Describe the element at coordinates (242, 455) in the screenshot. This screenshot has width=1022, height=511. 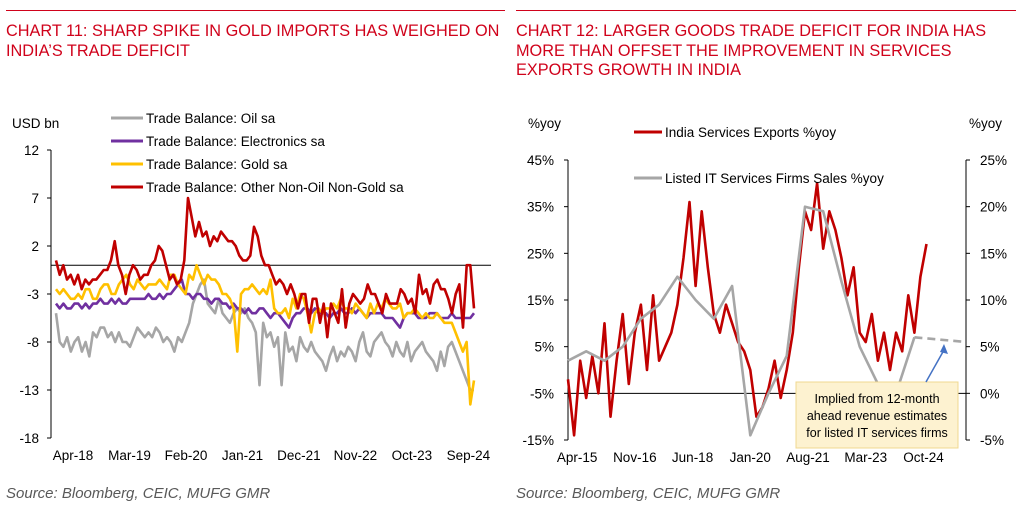
I see `x-tick-label: Jan-21` at that location.